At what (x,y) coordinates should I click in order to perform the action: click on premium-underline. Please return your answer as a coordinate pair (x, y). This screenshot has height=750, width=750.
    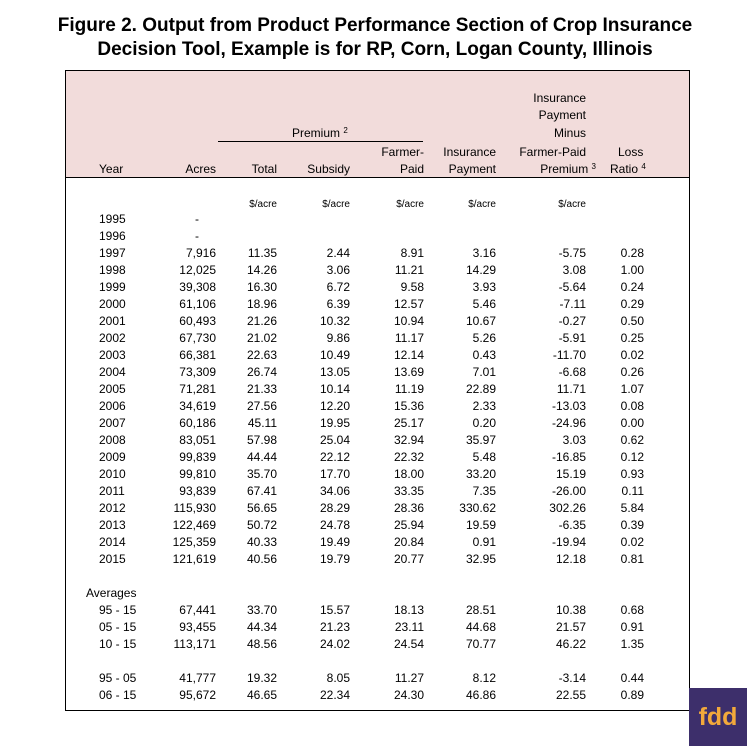
    Looking at the image, I should click on (320, 141).